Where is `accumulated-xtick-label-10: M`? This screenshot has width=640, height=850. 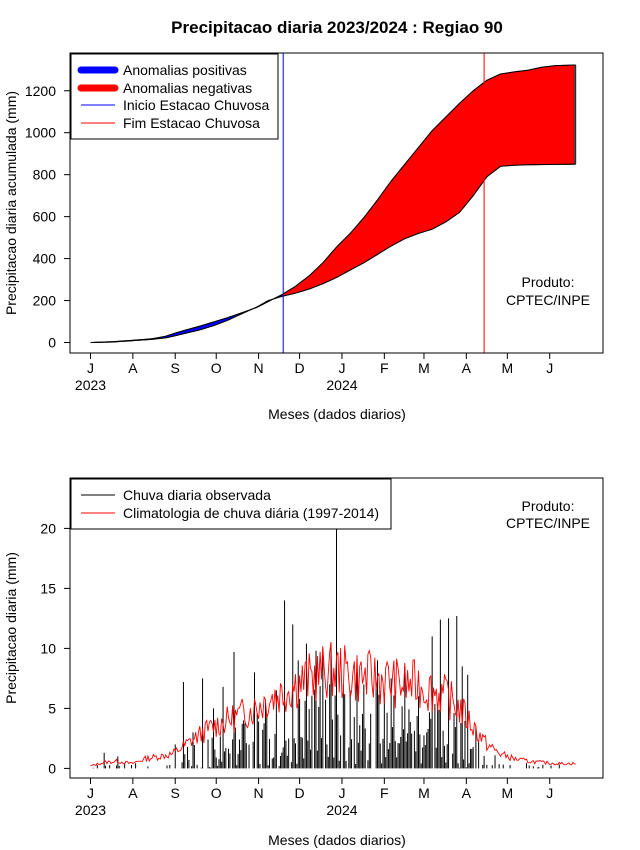
accumulated-xtick-label-10: M is located at coordinates (507, 368).